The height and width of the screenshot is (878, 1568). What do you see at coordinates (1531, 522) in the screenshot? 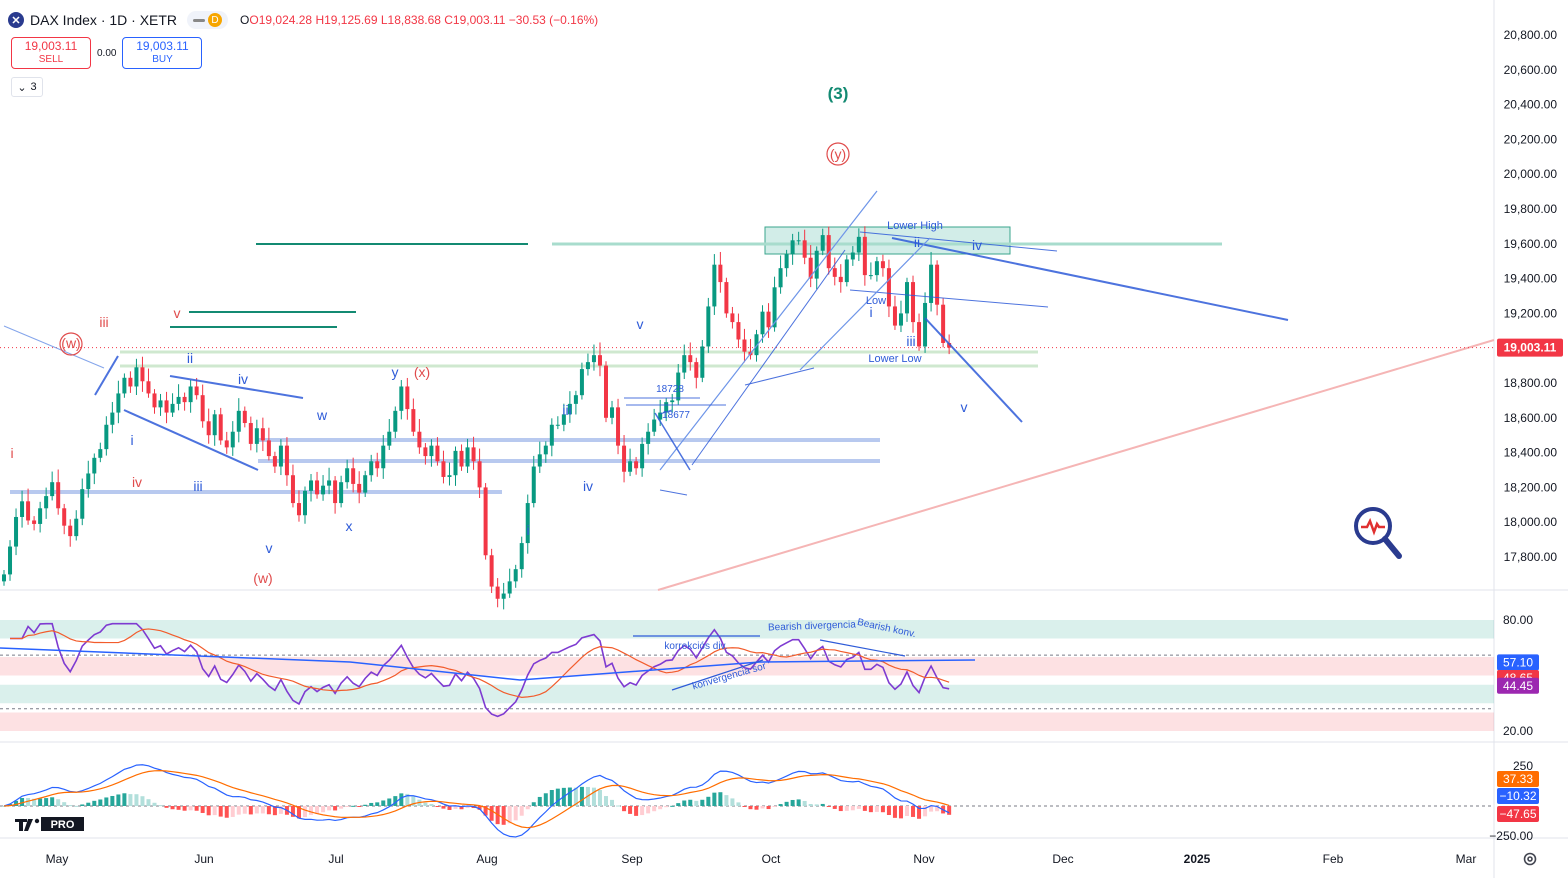
I see `y-tick-label: 18,000.00` at bounding box center [1531, 522].